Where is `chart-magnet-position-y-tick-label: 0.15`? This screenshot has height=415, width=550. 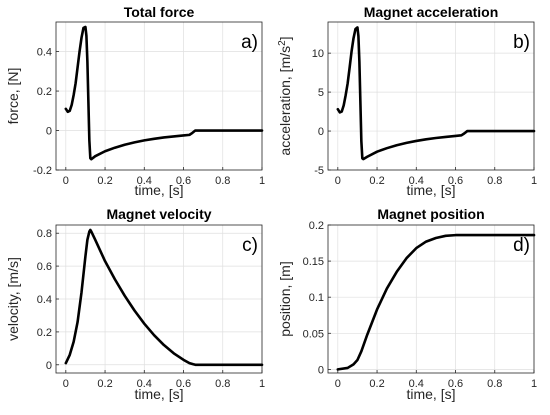 chart-magnet-position-y-tick-label: 0.15 is located at coordinates (313, 262).